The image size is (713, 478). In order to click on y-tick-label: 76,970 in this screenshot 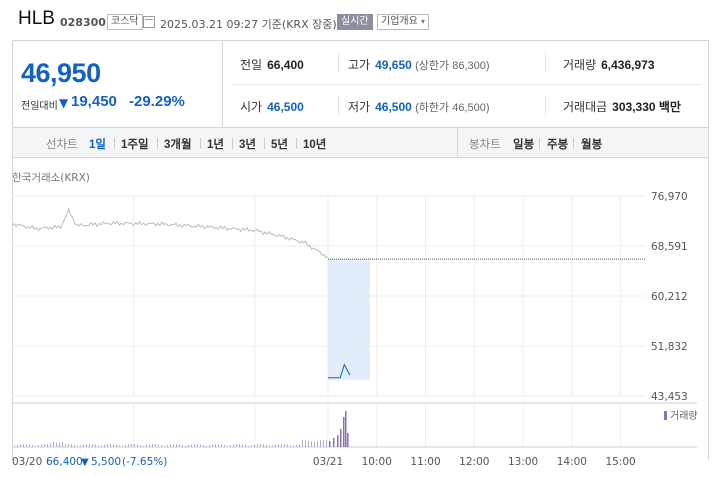, I will do `click(669, 197)`.